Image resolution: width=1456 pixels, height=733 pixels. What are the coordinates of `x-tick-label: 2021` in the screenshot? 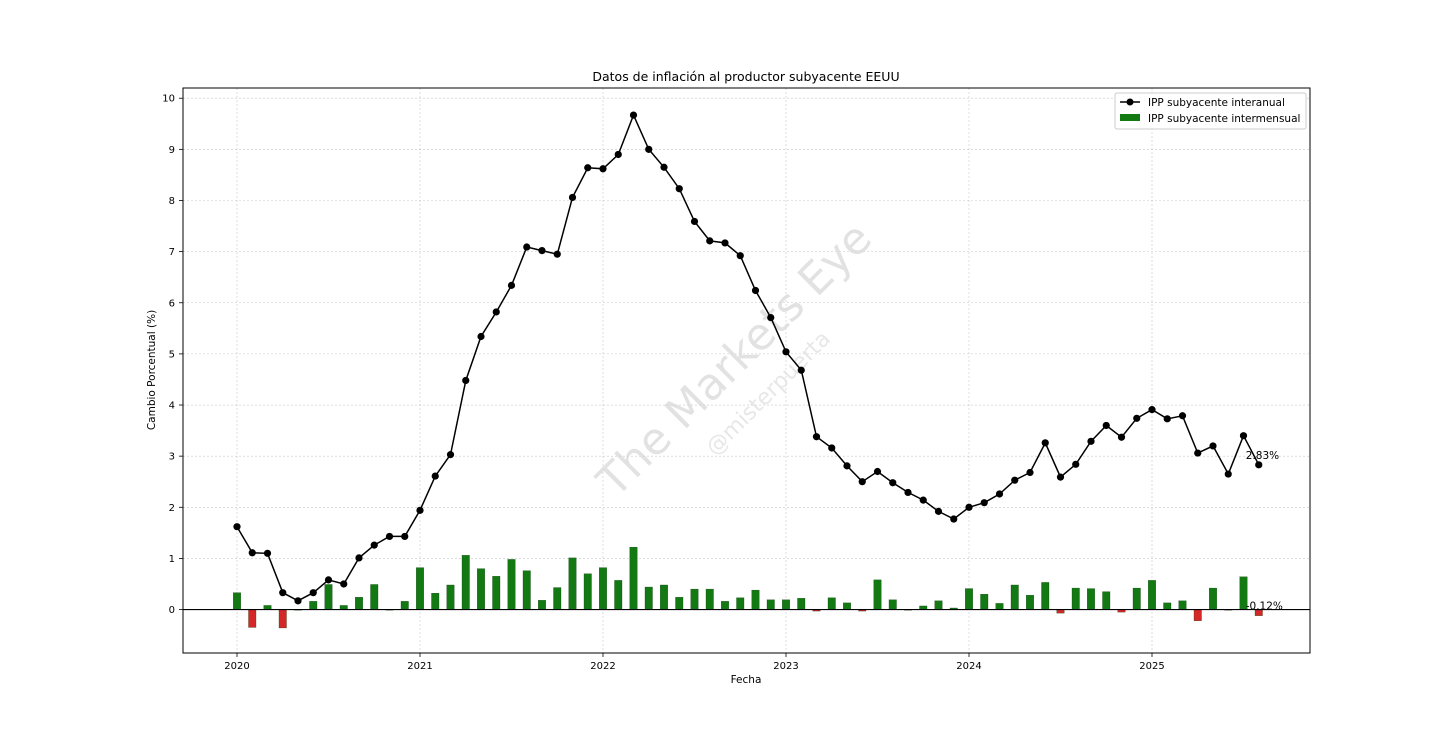 It's located at (419, 666).